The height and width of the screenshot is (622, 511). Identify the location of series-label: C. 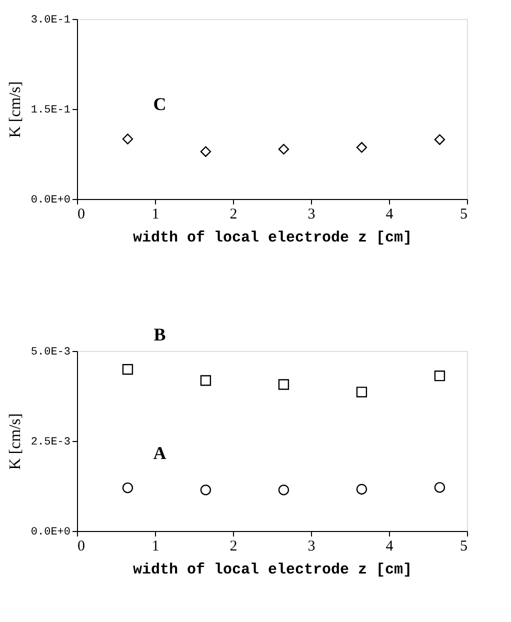
(159, 104).